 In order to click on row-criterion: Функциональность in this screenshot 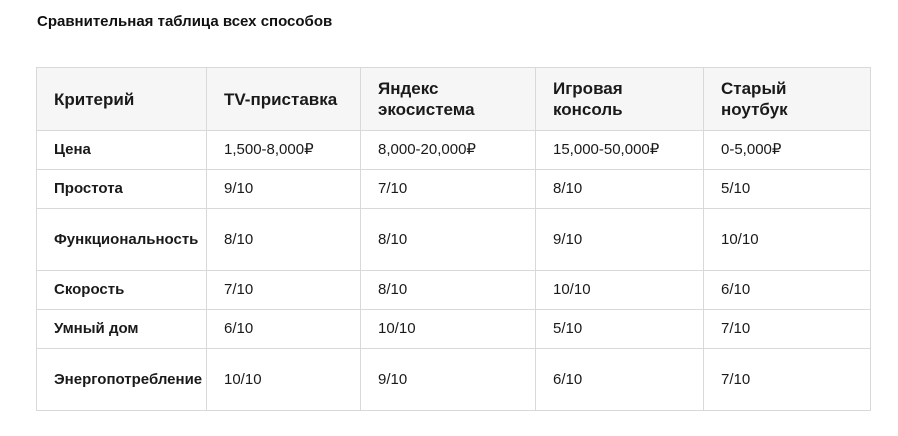, I will do `click(121, 239)`.